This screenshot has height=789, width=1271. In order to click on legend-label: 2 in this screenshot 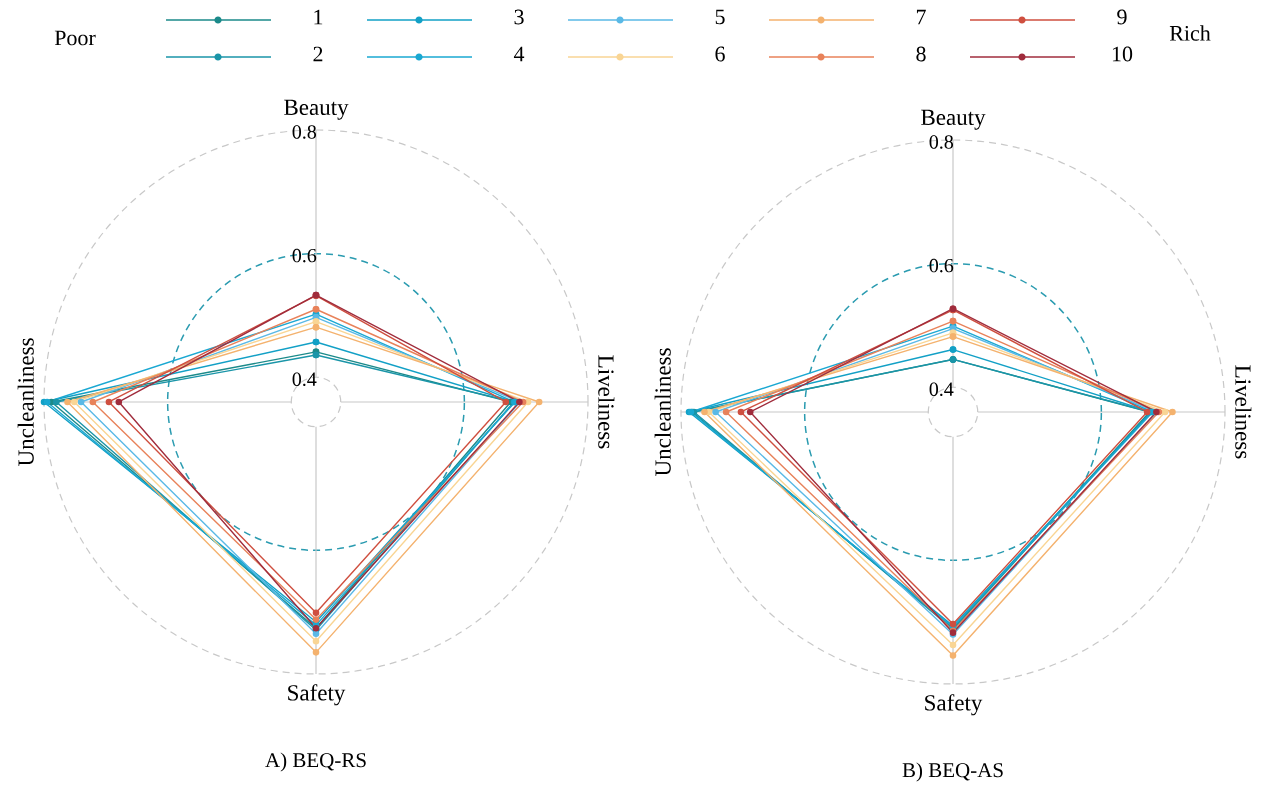, I will do `click(318, 54)`.